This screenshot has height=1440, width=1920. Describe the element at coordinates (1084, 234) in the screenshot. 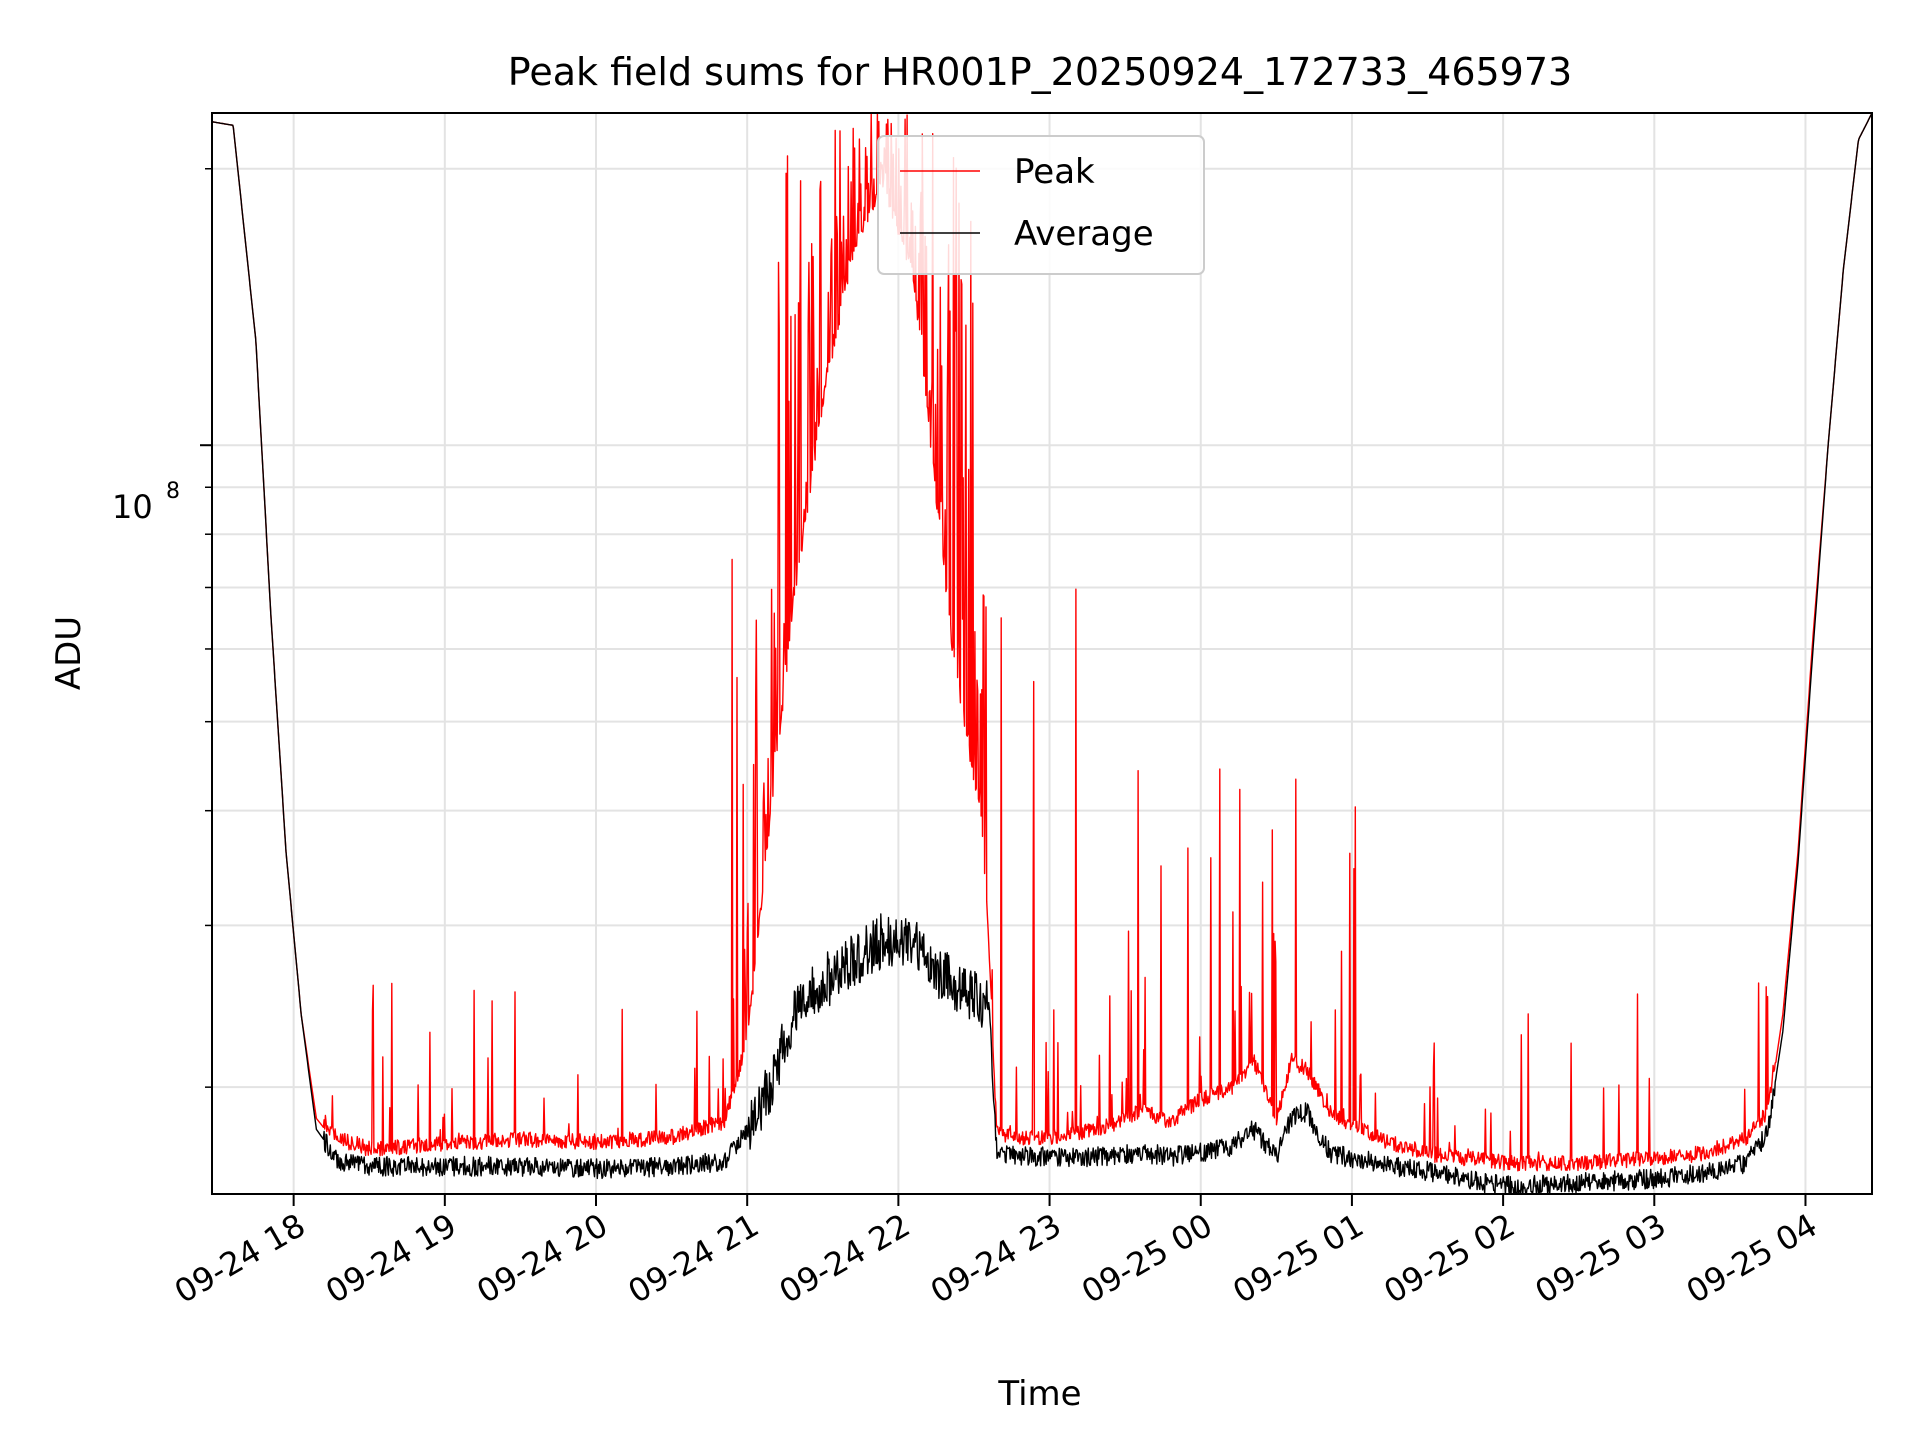

I see `legend-average-label: Average` at that location.